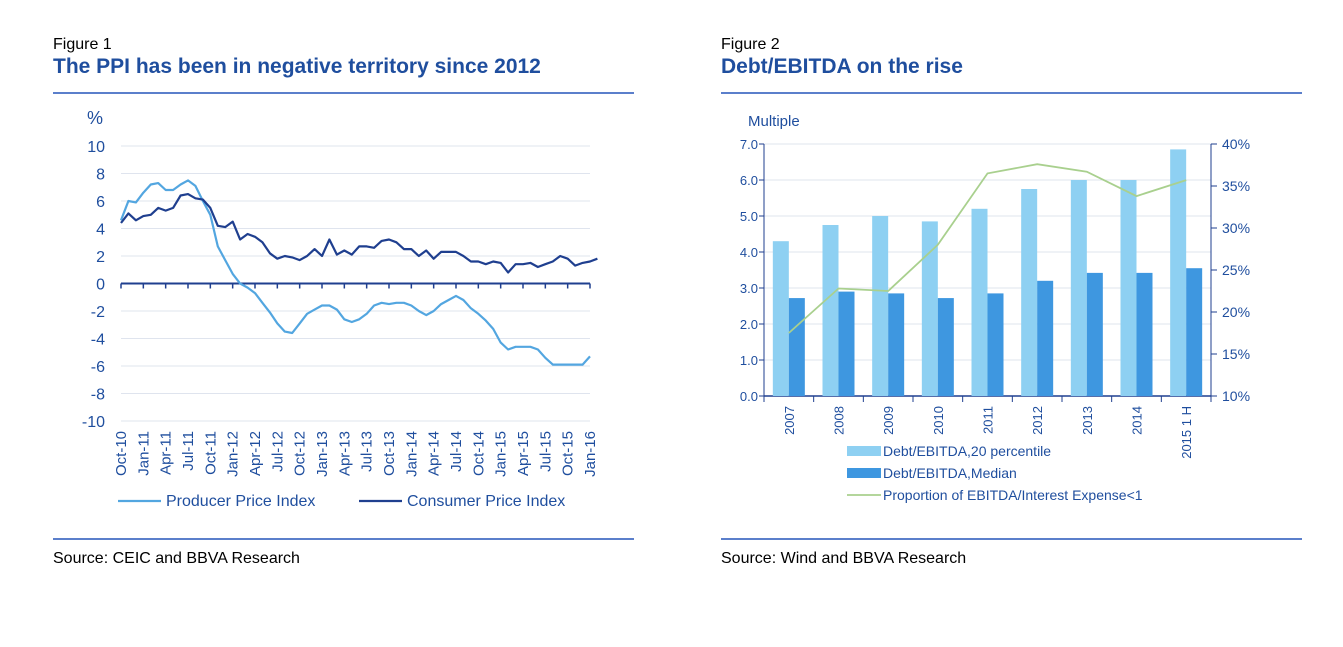 The width and height of the screenshot is (1343, 647). What do you see at coordinates (1236, 270) in the screenshot?
I see `y2-tick-label: 25%` at bounding box center [1236, 270].